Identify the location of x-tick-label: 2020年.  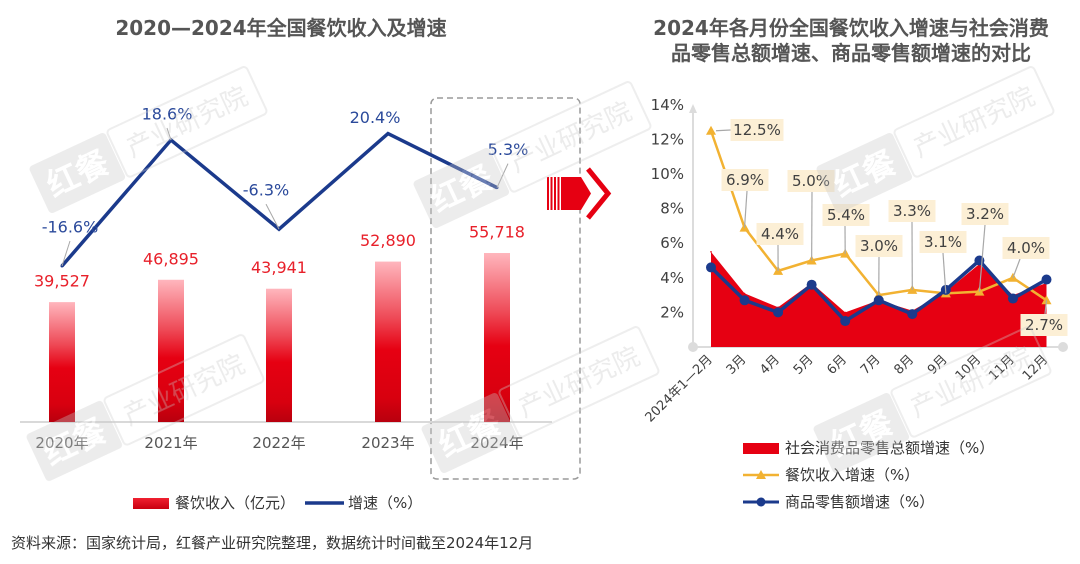
(61, 443).